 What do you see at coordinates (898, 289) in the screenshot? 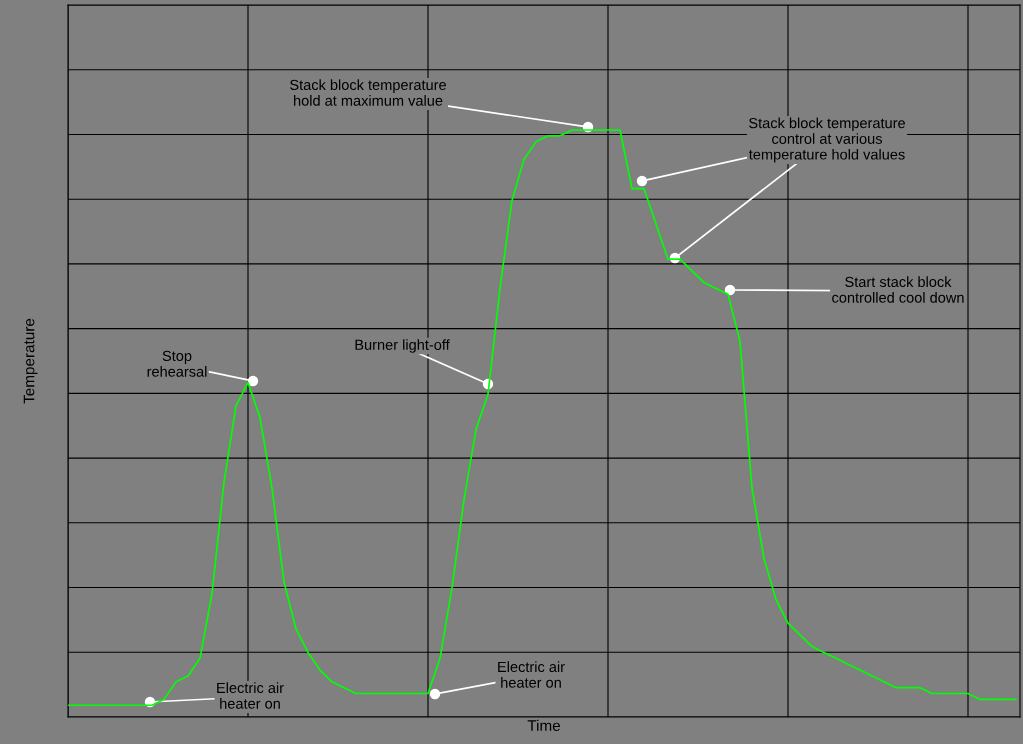
I see `annotation: Start stack block controlled cool down` at bounding box center [898, 289].